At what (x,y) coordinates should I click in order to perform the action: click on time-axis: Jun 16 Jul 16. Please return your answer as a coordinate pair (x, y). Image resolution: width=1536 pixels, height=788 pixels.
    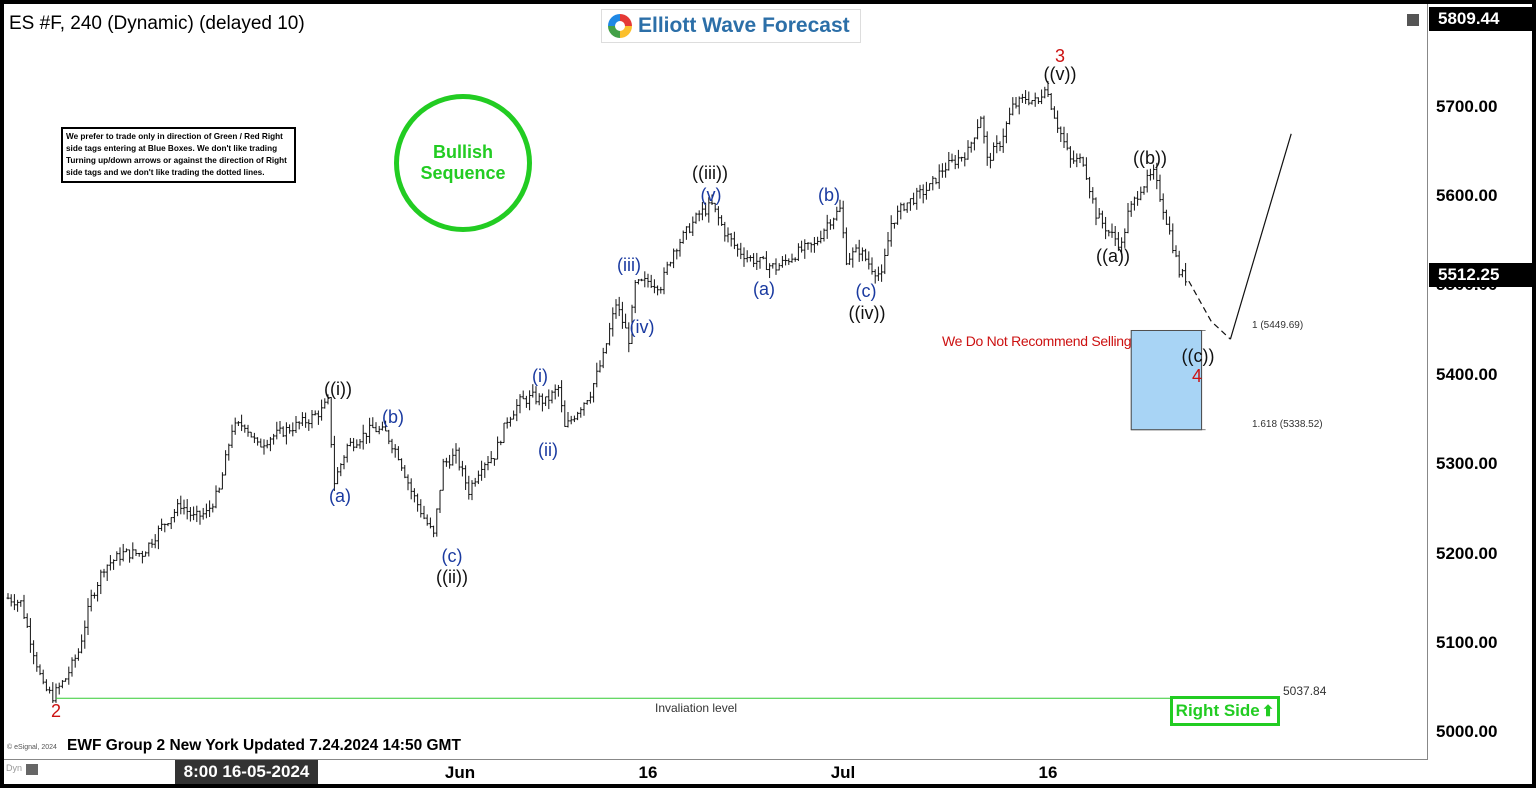
    Looking at the image, I should click on (716, 772).